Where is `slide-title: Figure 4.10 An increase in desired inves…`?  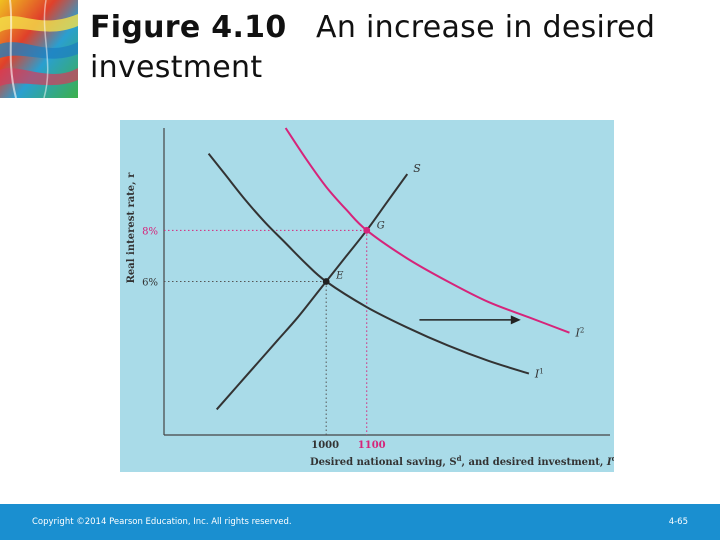
slide-title: Figure 4.10 An increase in desired inves… is located at coordinates (400, 48).